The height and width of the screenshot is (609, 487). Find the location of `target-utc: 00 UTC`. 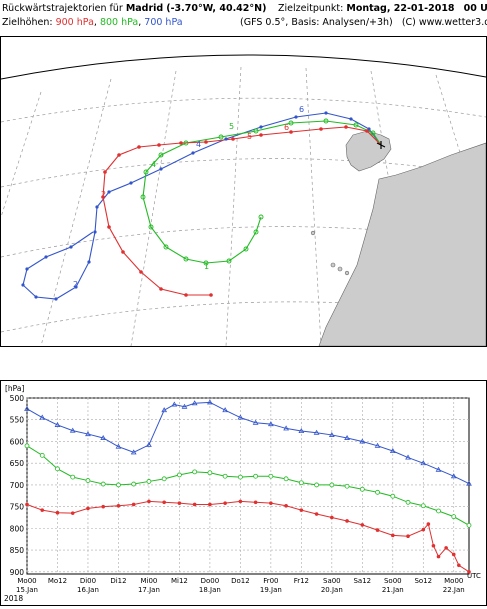

target-utc: 00 UTC is located at coordinates (475, 8).